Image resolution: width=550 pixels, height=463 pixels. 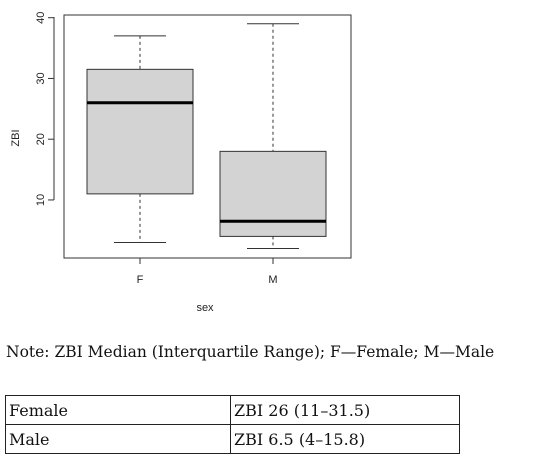 What do you see at coordinates (118, 410) in the screenshot?
I see `row-label-female: Female` at bounding box center [118, 410].